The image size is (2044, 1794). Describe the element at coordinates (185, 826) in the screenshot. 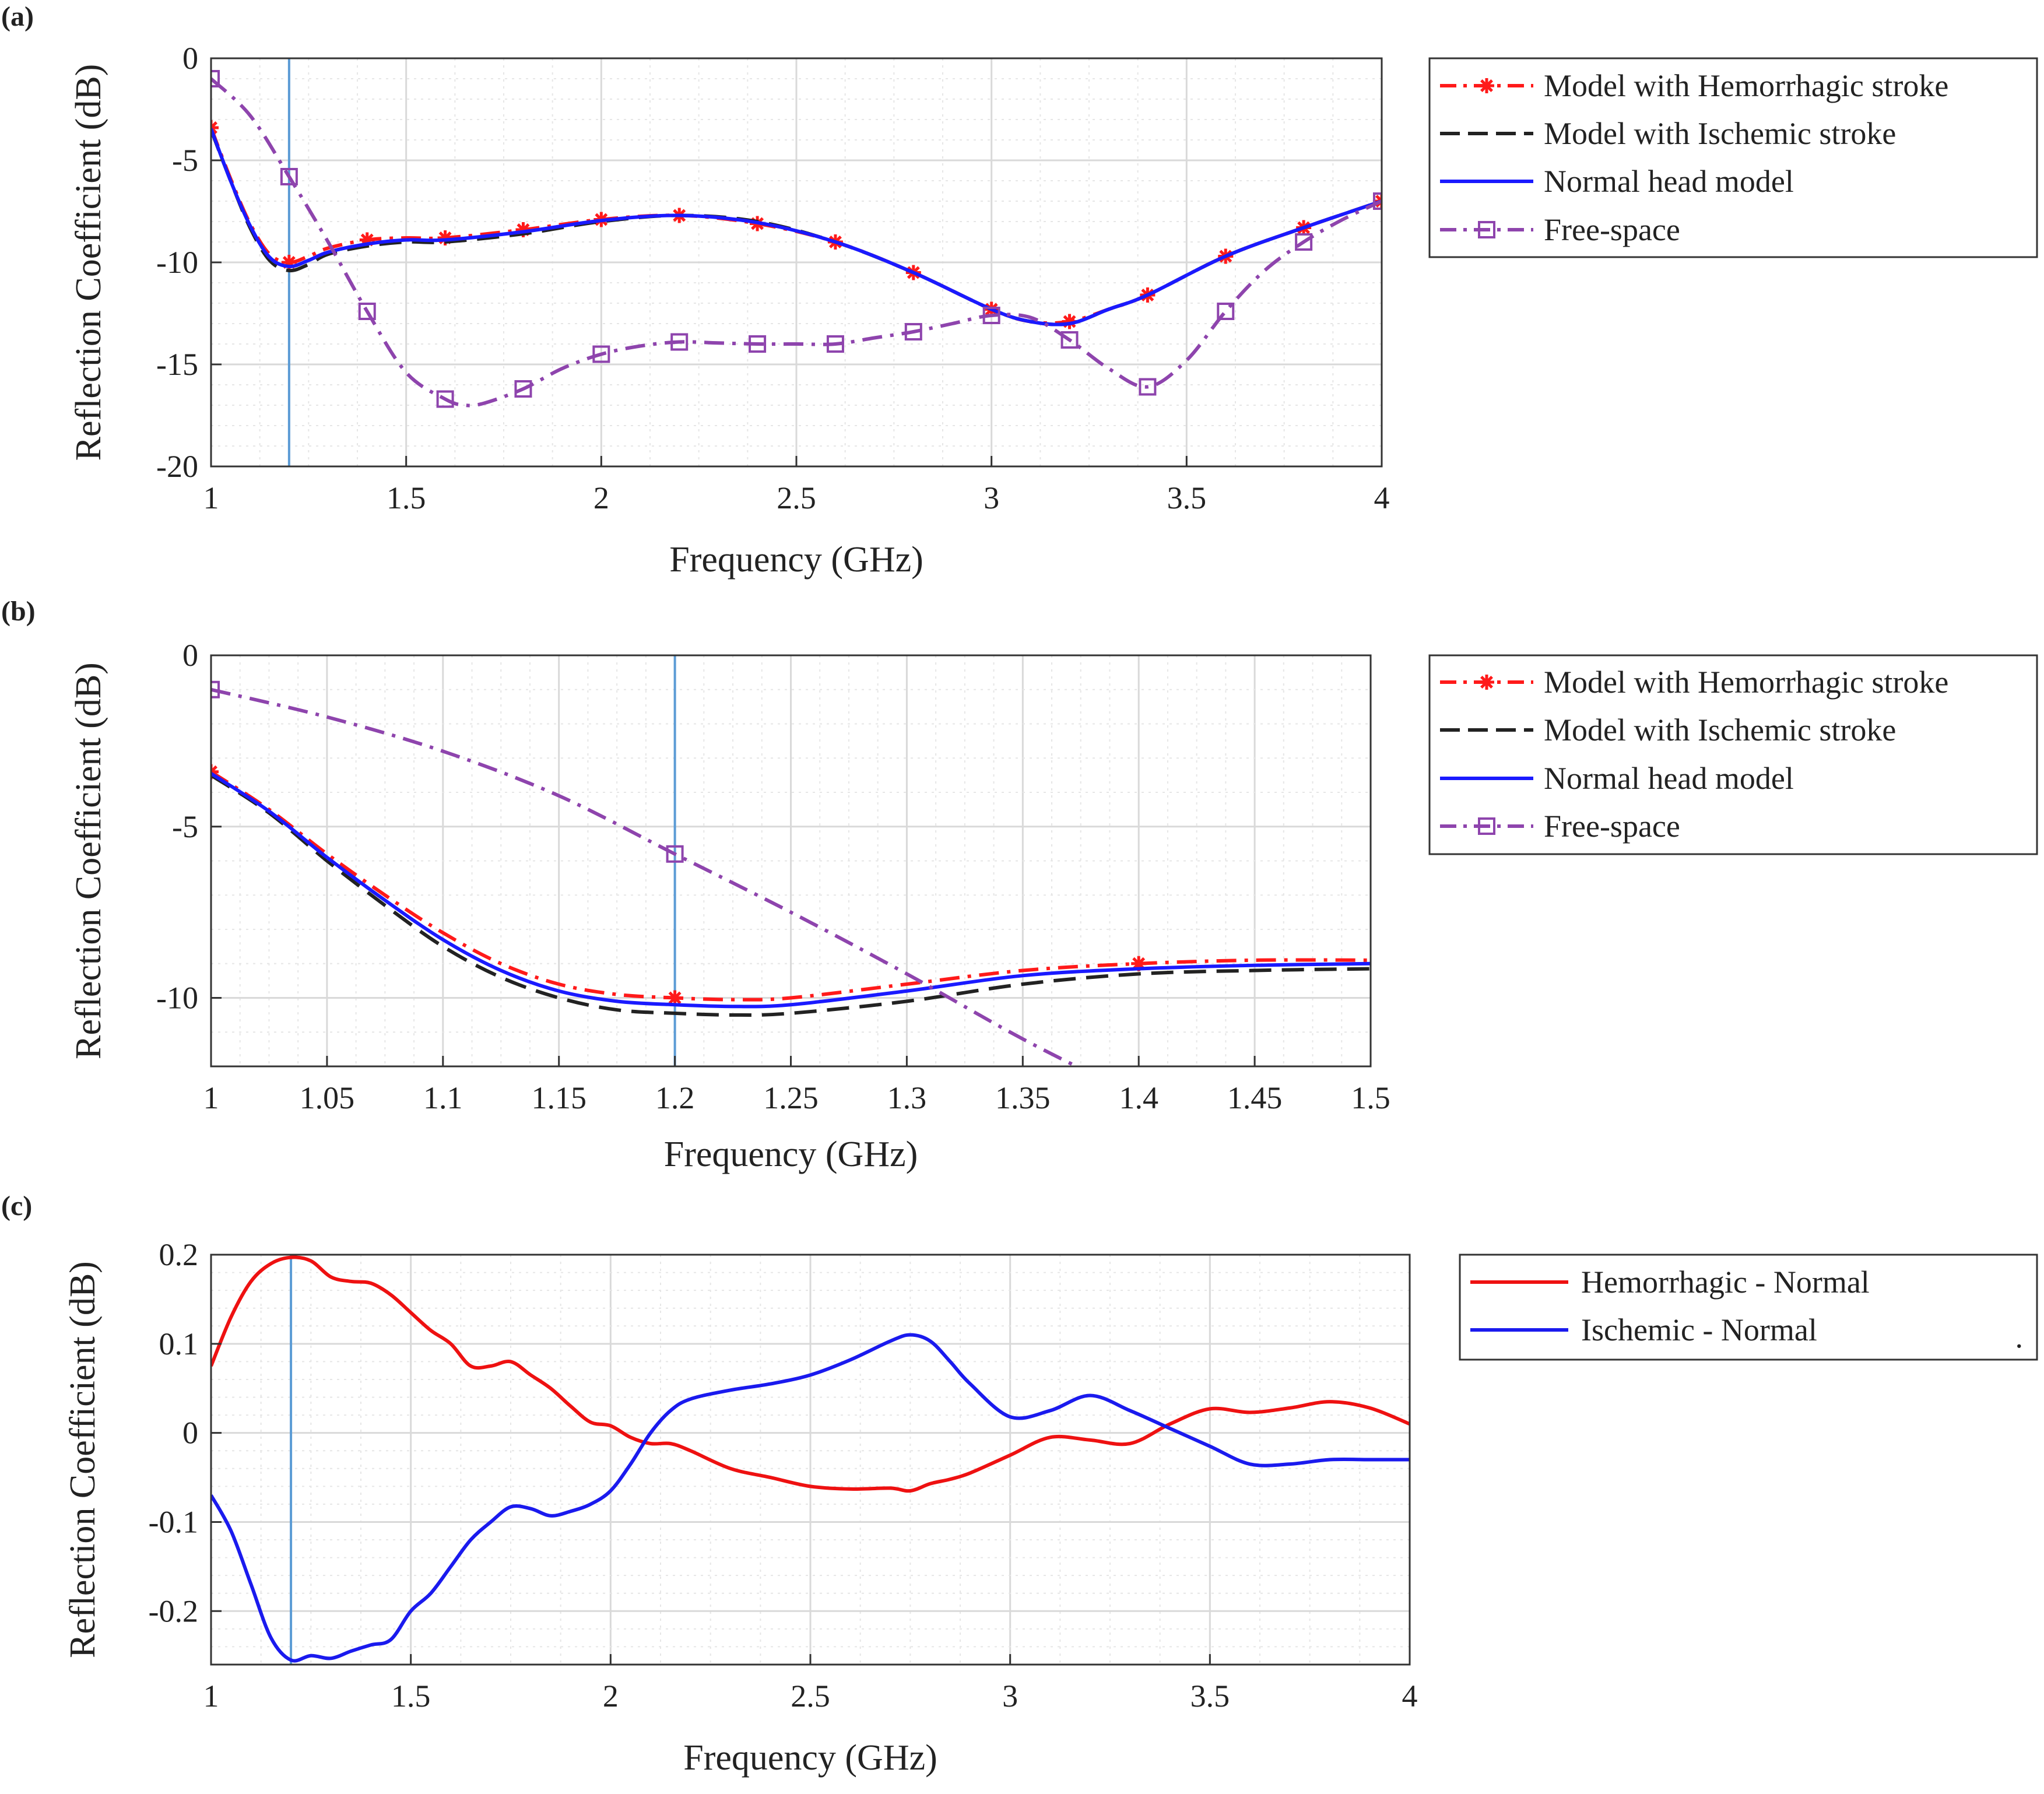

I see `y-tick-label: -5` at that location.